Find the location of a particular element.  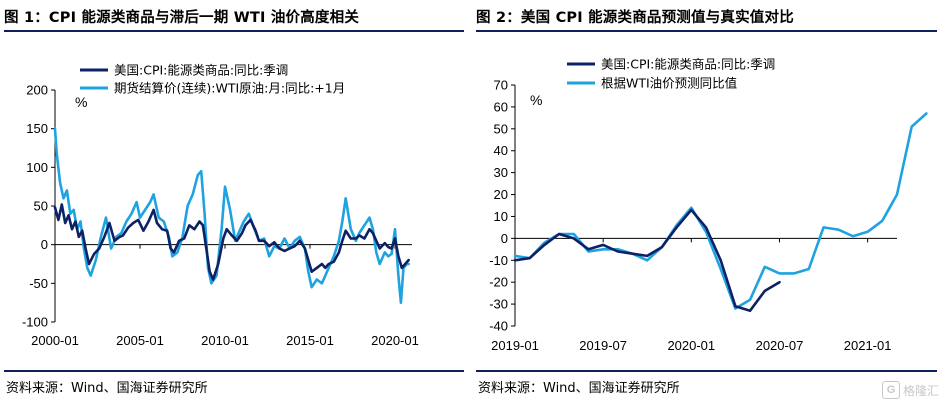

watermark-text: 格隆汇 is located at coordinates (920, 390).